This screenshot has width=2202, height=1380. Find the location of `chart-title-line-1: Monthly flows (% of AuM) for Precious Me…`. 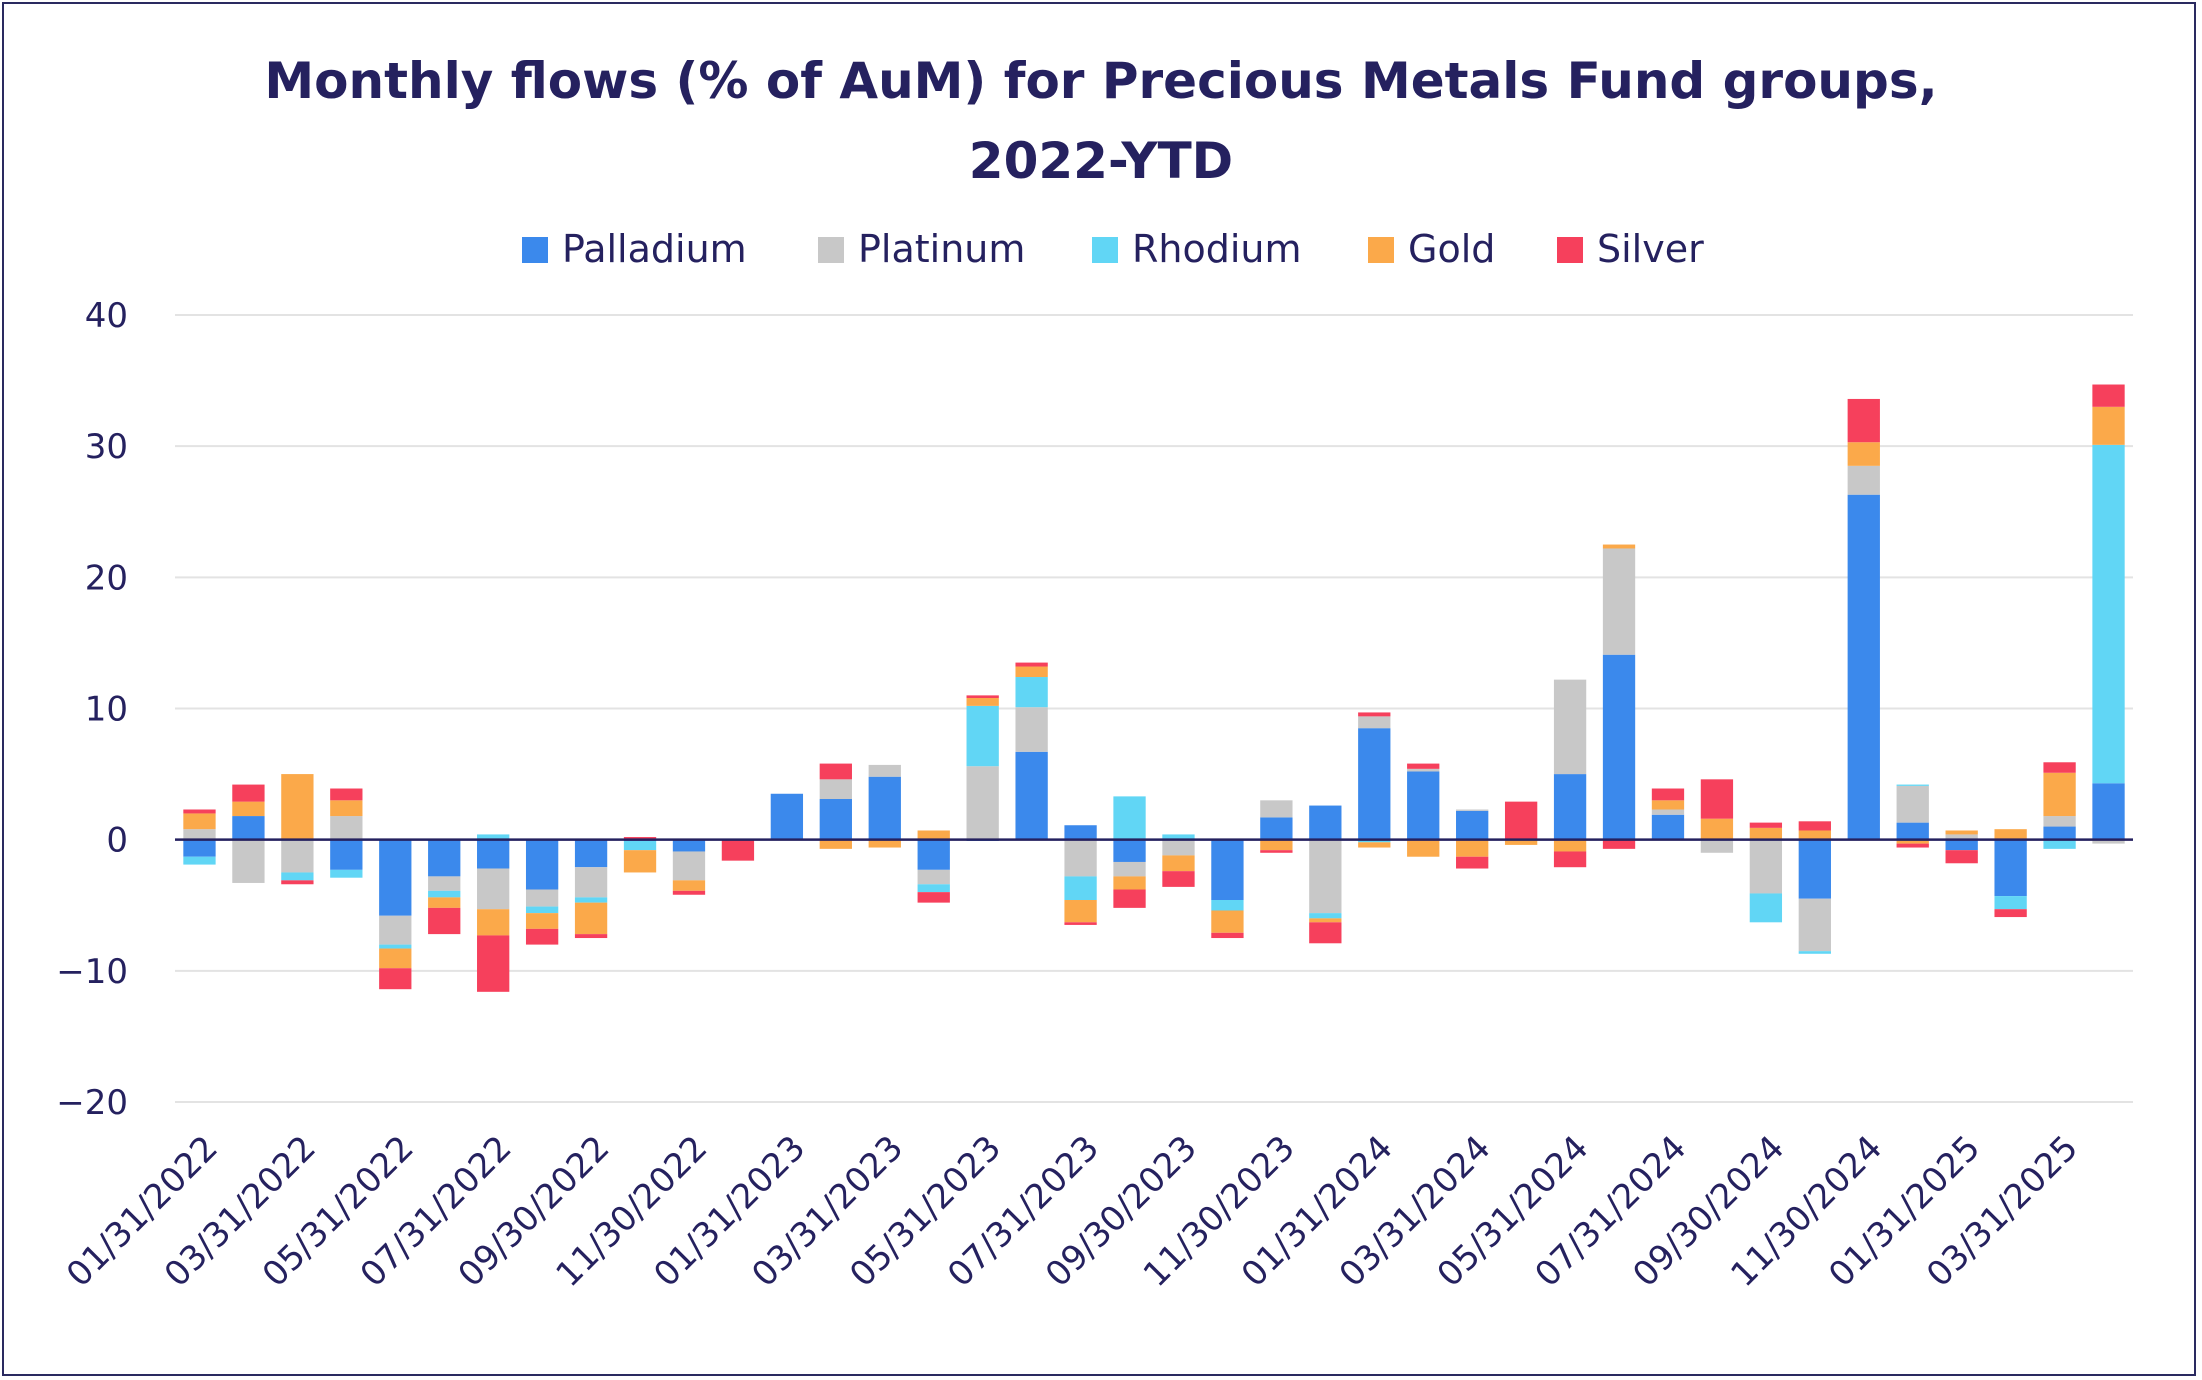

chart-title-line-1: Monthly flows (% of AuM) for Precious Me… is located at coordinates (1100, 81).